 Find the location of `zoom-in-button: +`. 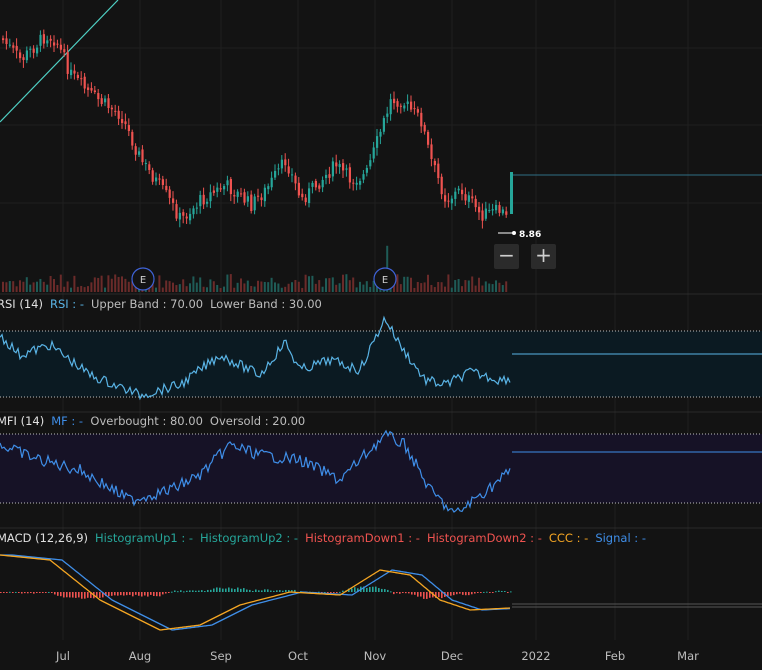

zoom-in-button: + is located at coordinates (543, 256).